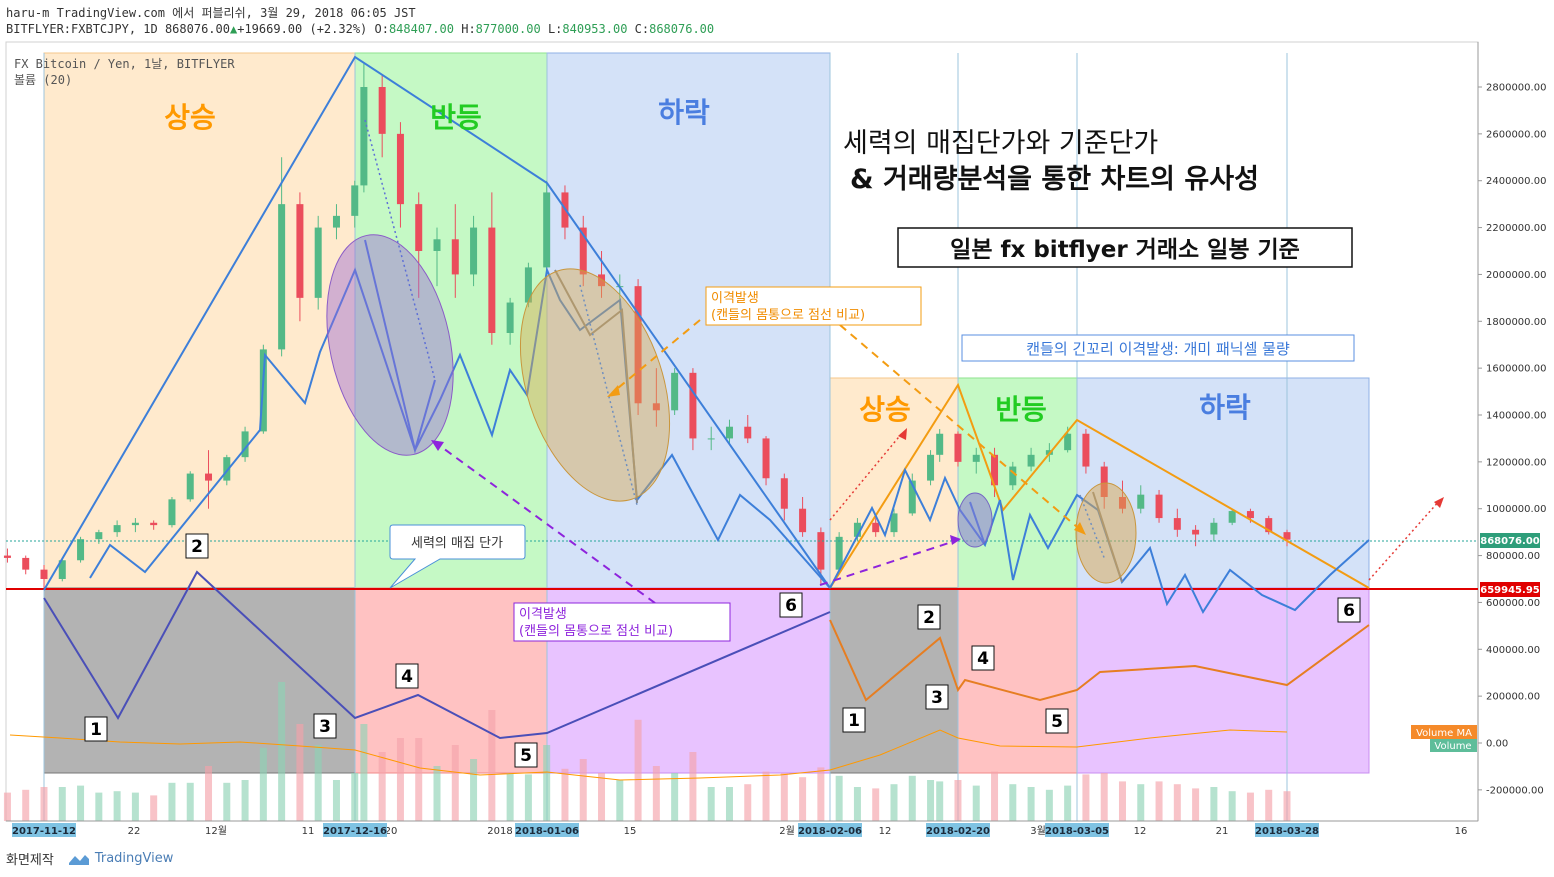  I want to click on time-label-7: 12, so click(885, 831).